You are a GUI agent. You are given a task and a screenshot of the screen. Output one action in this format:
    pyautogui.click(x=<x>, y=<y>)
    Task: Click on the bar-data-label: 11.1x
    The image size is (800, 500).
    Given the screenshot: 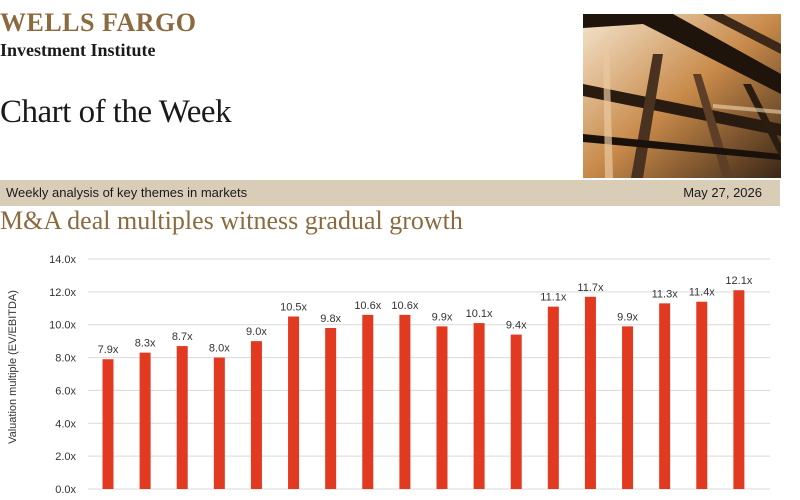 What is the action you would take?
    pyautogui.click(x=553, y=298)
    